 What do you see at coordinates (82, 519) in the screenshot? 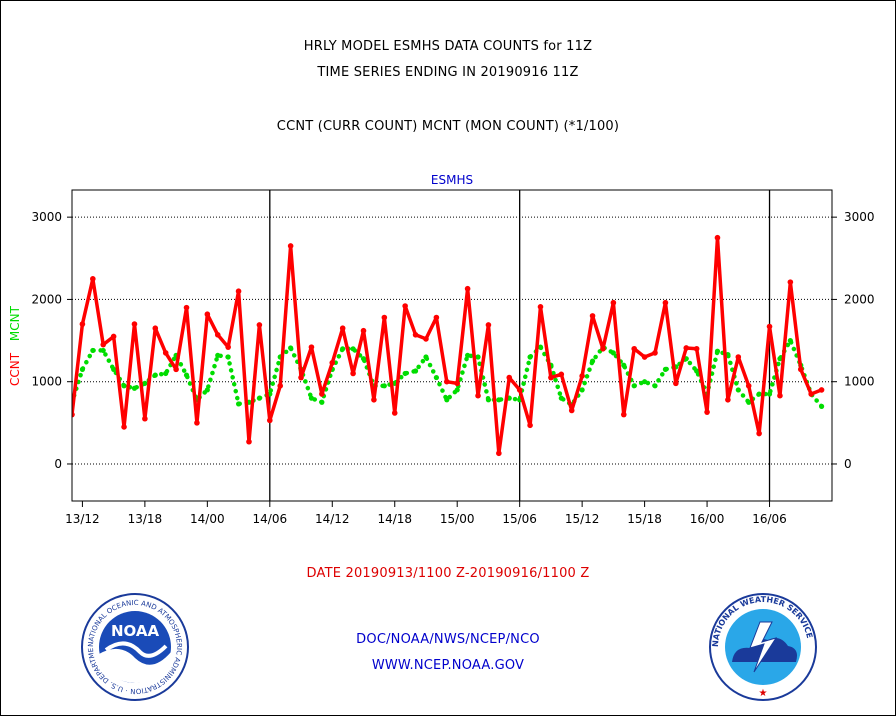
I see `xtick-label-13-12: 13/12` at bounding box center [82, 519].